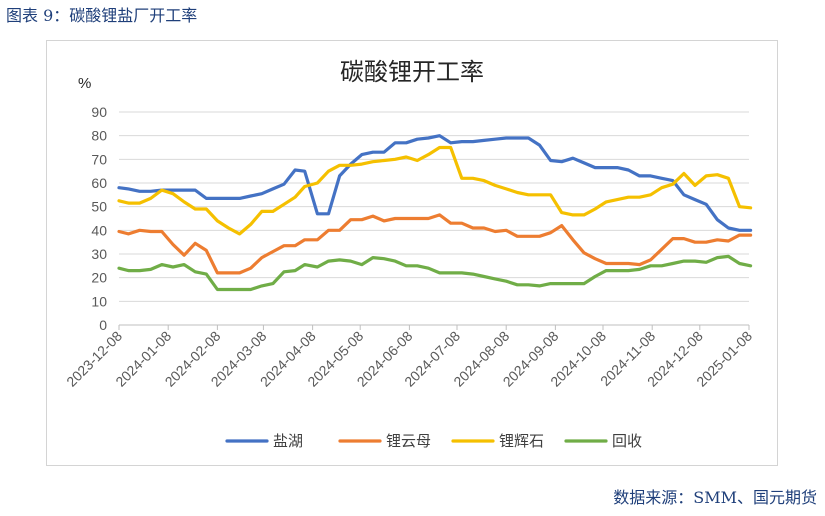 This screenshot has width=825, height=516. I want to click on legend-label: 回收, so click(627, 441).